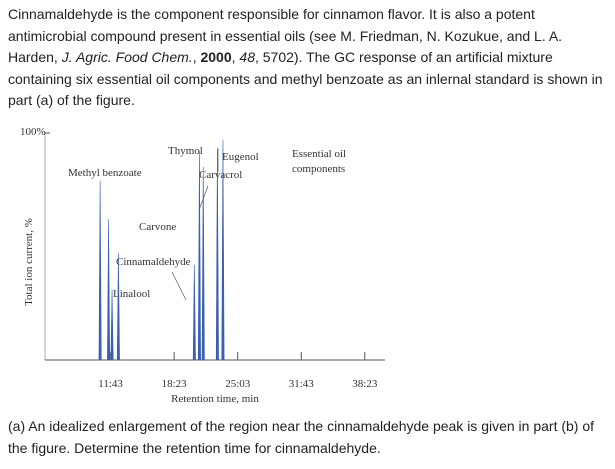  Describe the element at coordinates (365, 384) in the screenshot. I see `x-tick-label: 38:23` at that location.